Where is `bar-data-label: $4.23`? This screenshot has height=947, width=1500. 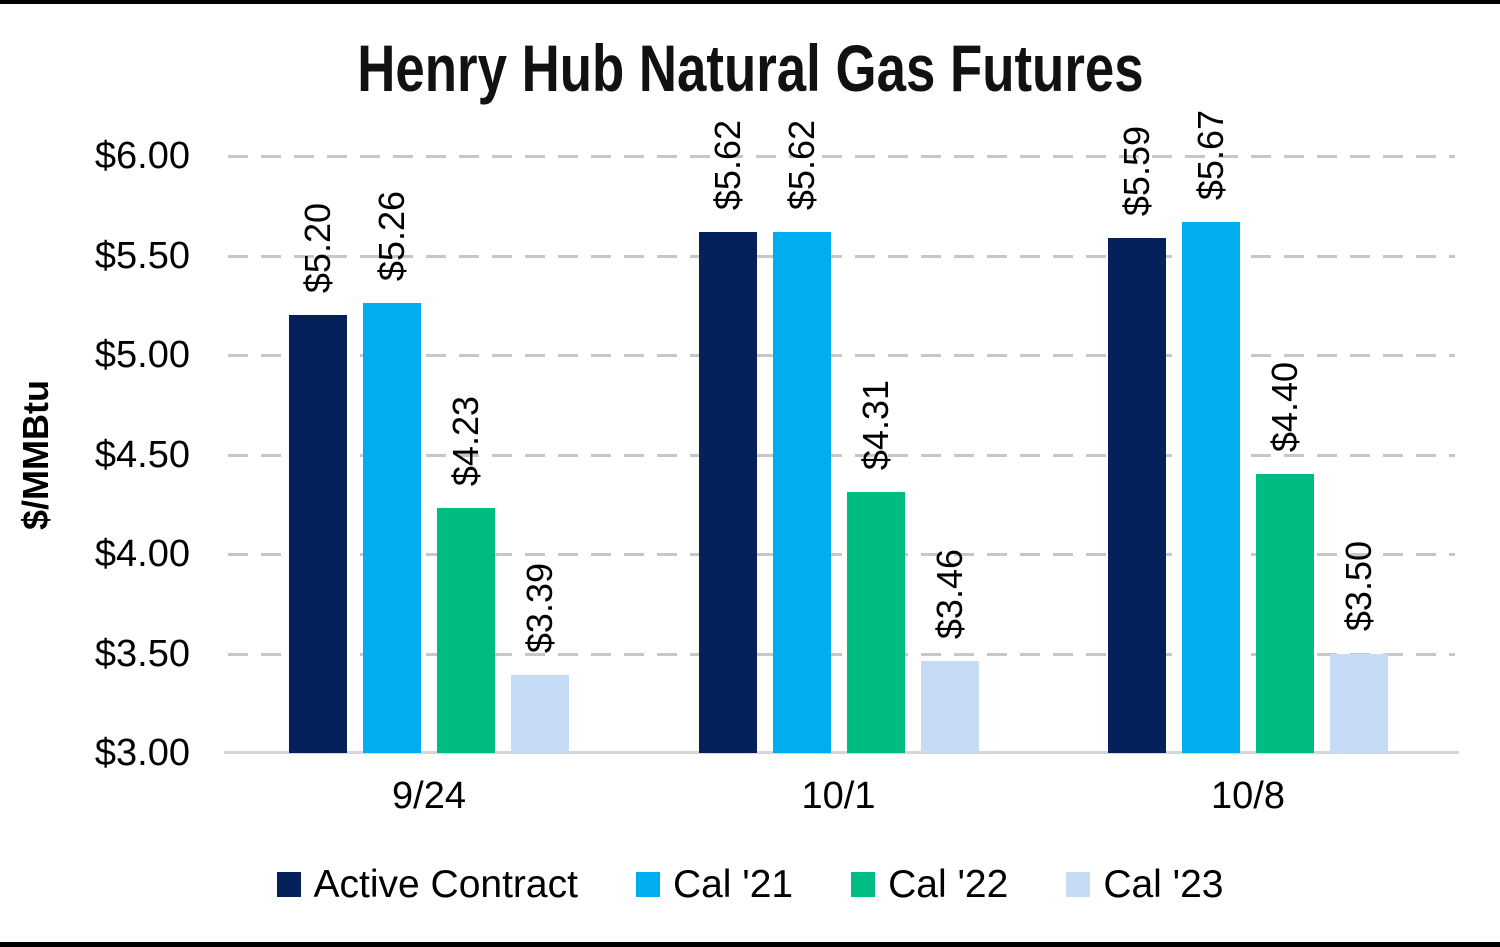
bar-data-label: $4.23 is located at coordinates (465, 441).